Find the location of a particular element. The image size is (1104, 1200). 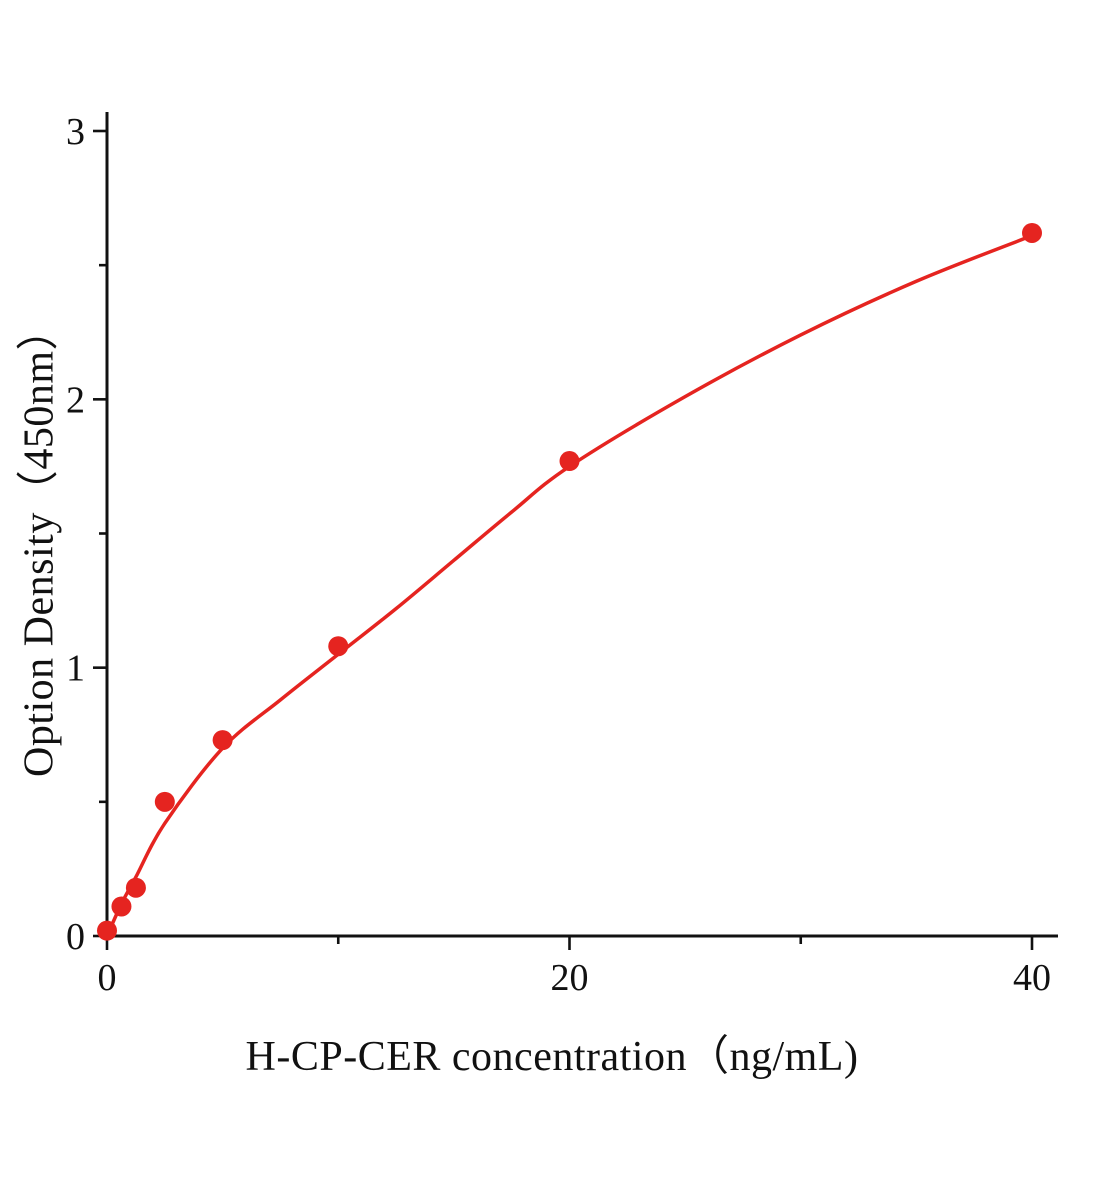

y-axis-tick-label: 3 is located at coordinates (75, 132).